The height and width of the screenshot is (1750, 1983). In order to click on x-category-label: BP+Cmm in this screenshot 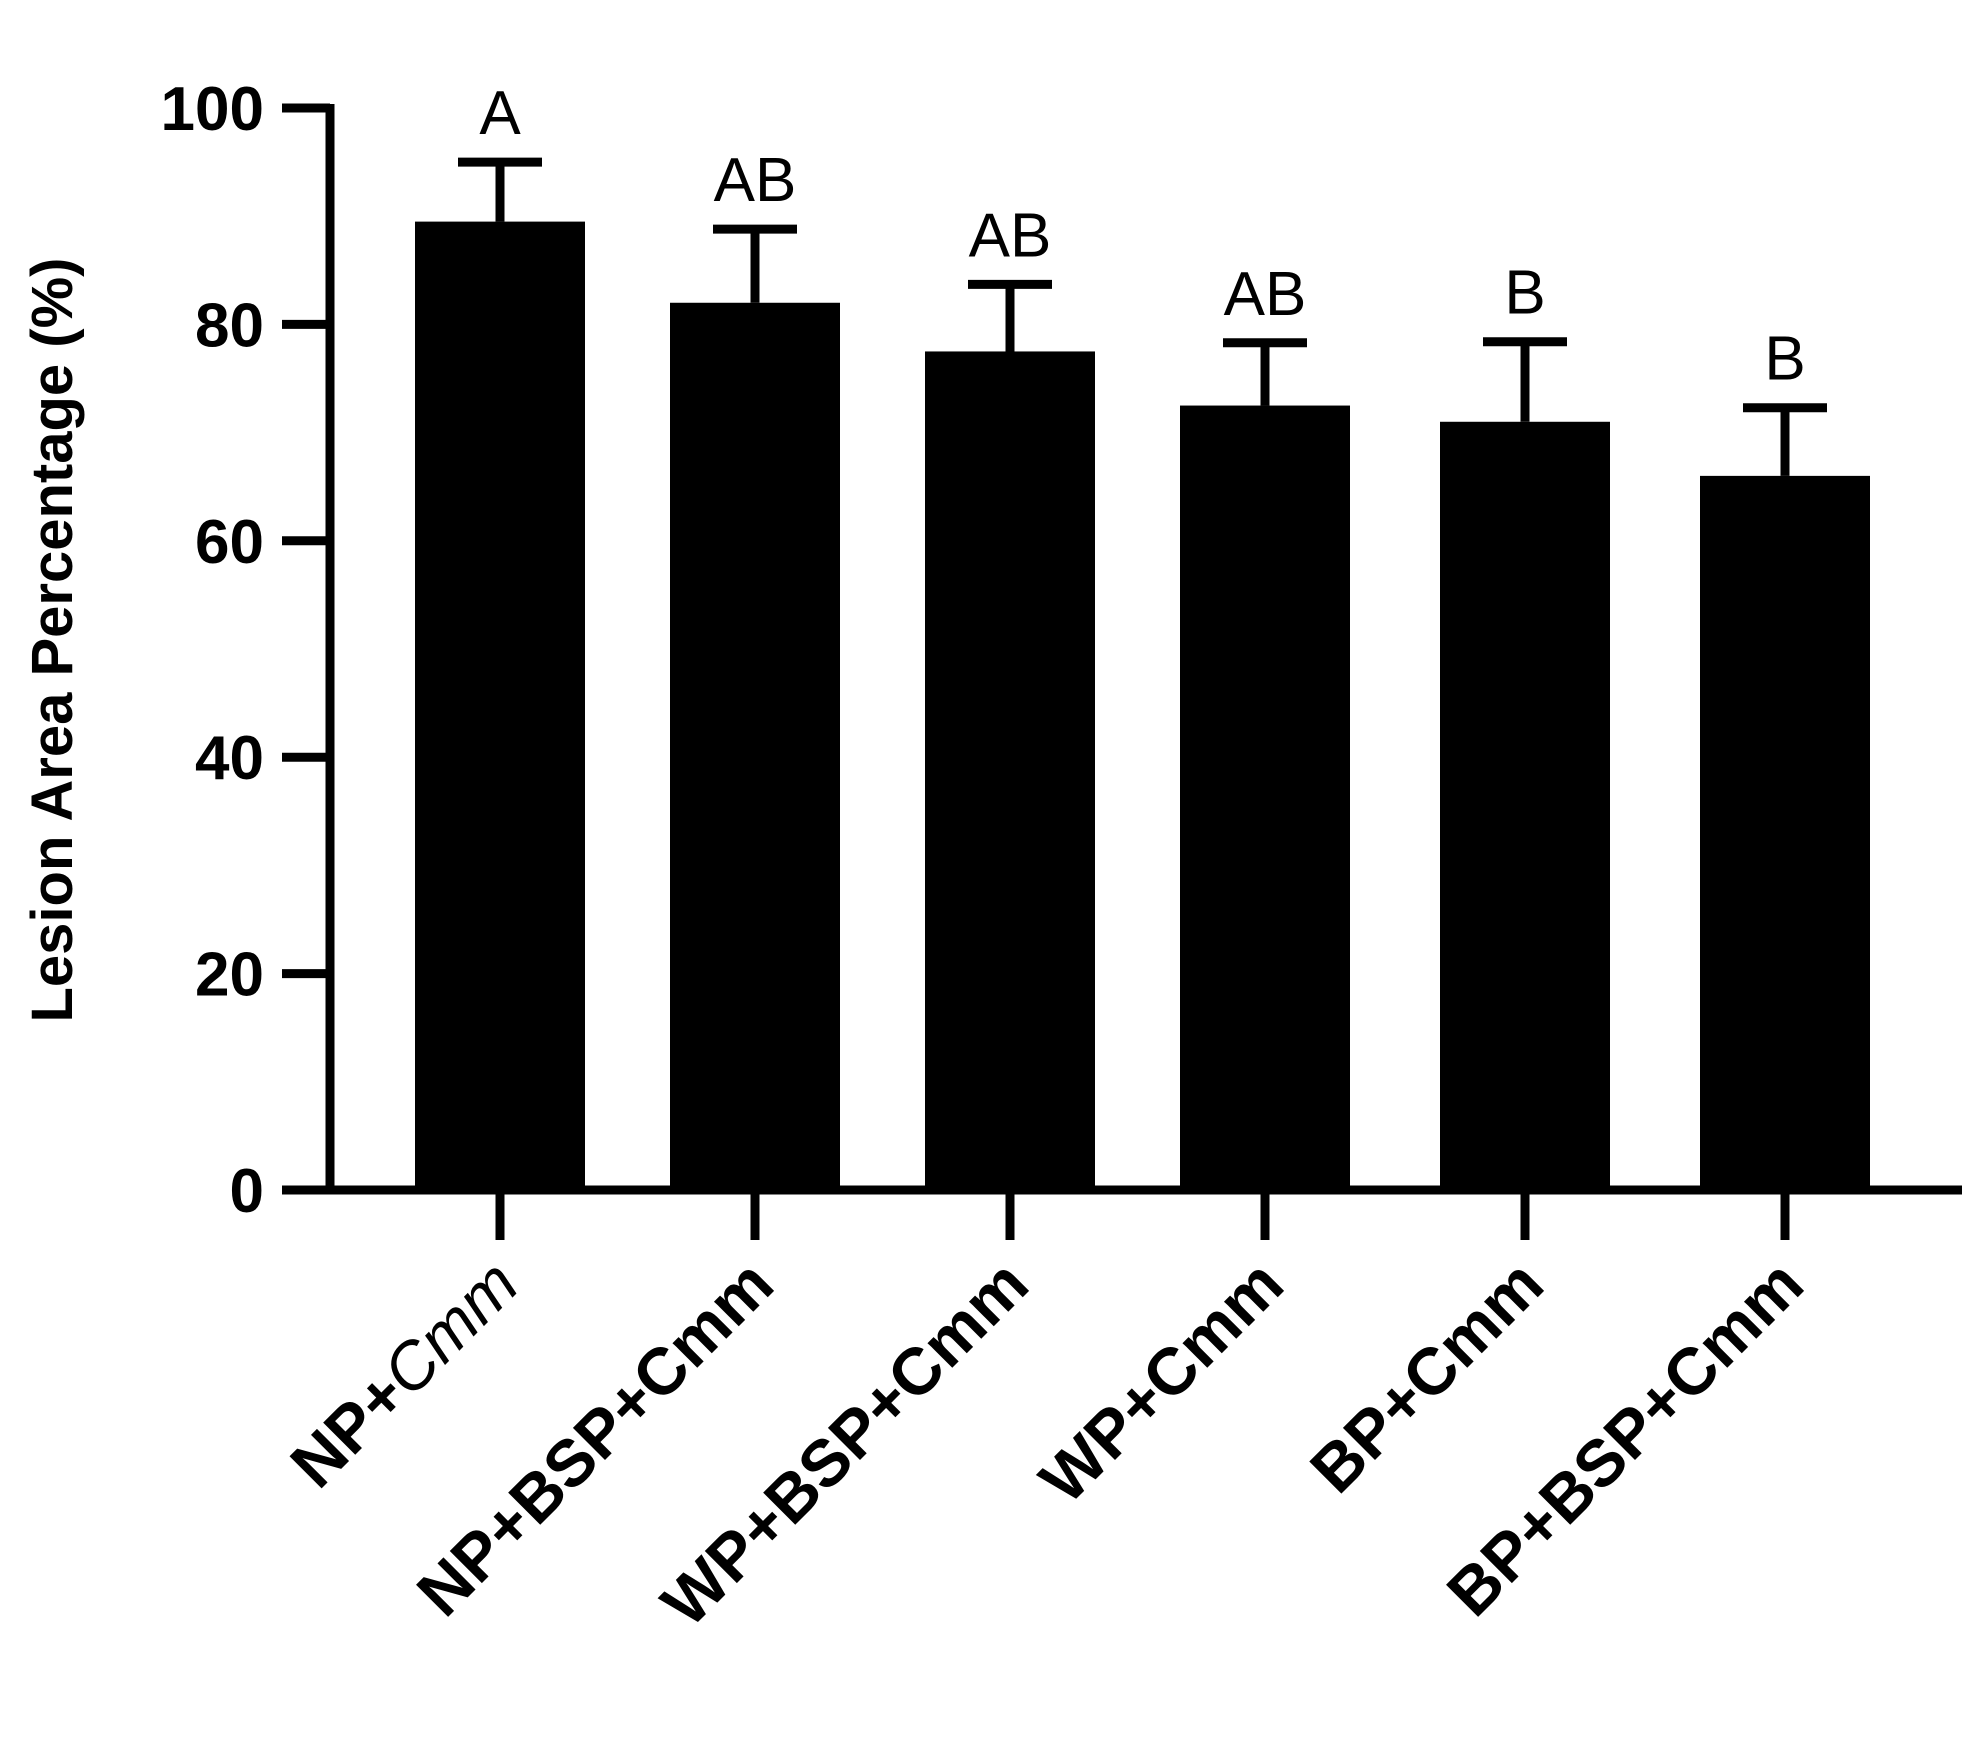, I will do `click(1426, 1376)`.